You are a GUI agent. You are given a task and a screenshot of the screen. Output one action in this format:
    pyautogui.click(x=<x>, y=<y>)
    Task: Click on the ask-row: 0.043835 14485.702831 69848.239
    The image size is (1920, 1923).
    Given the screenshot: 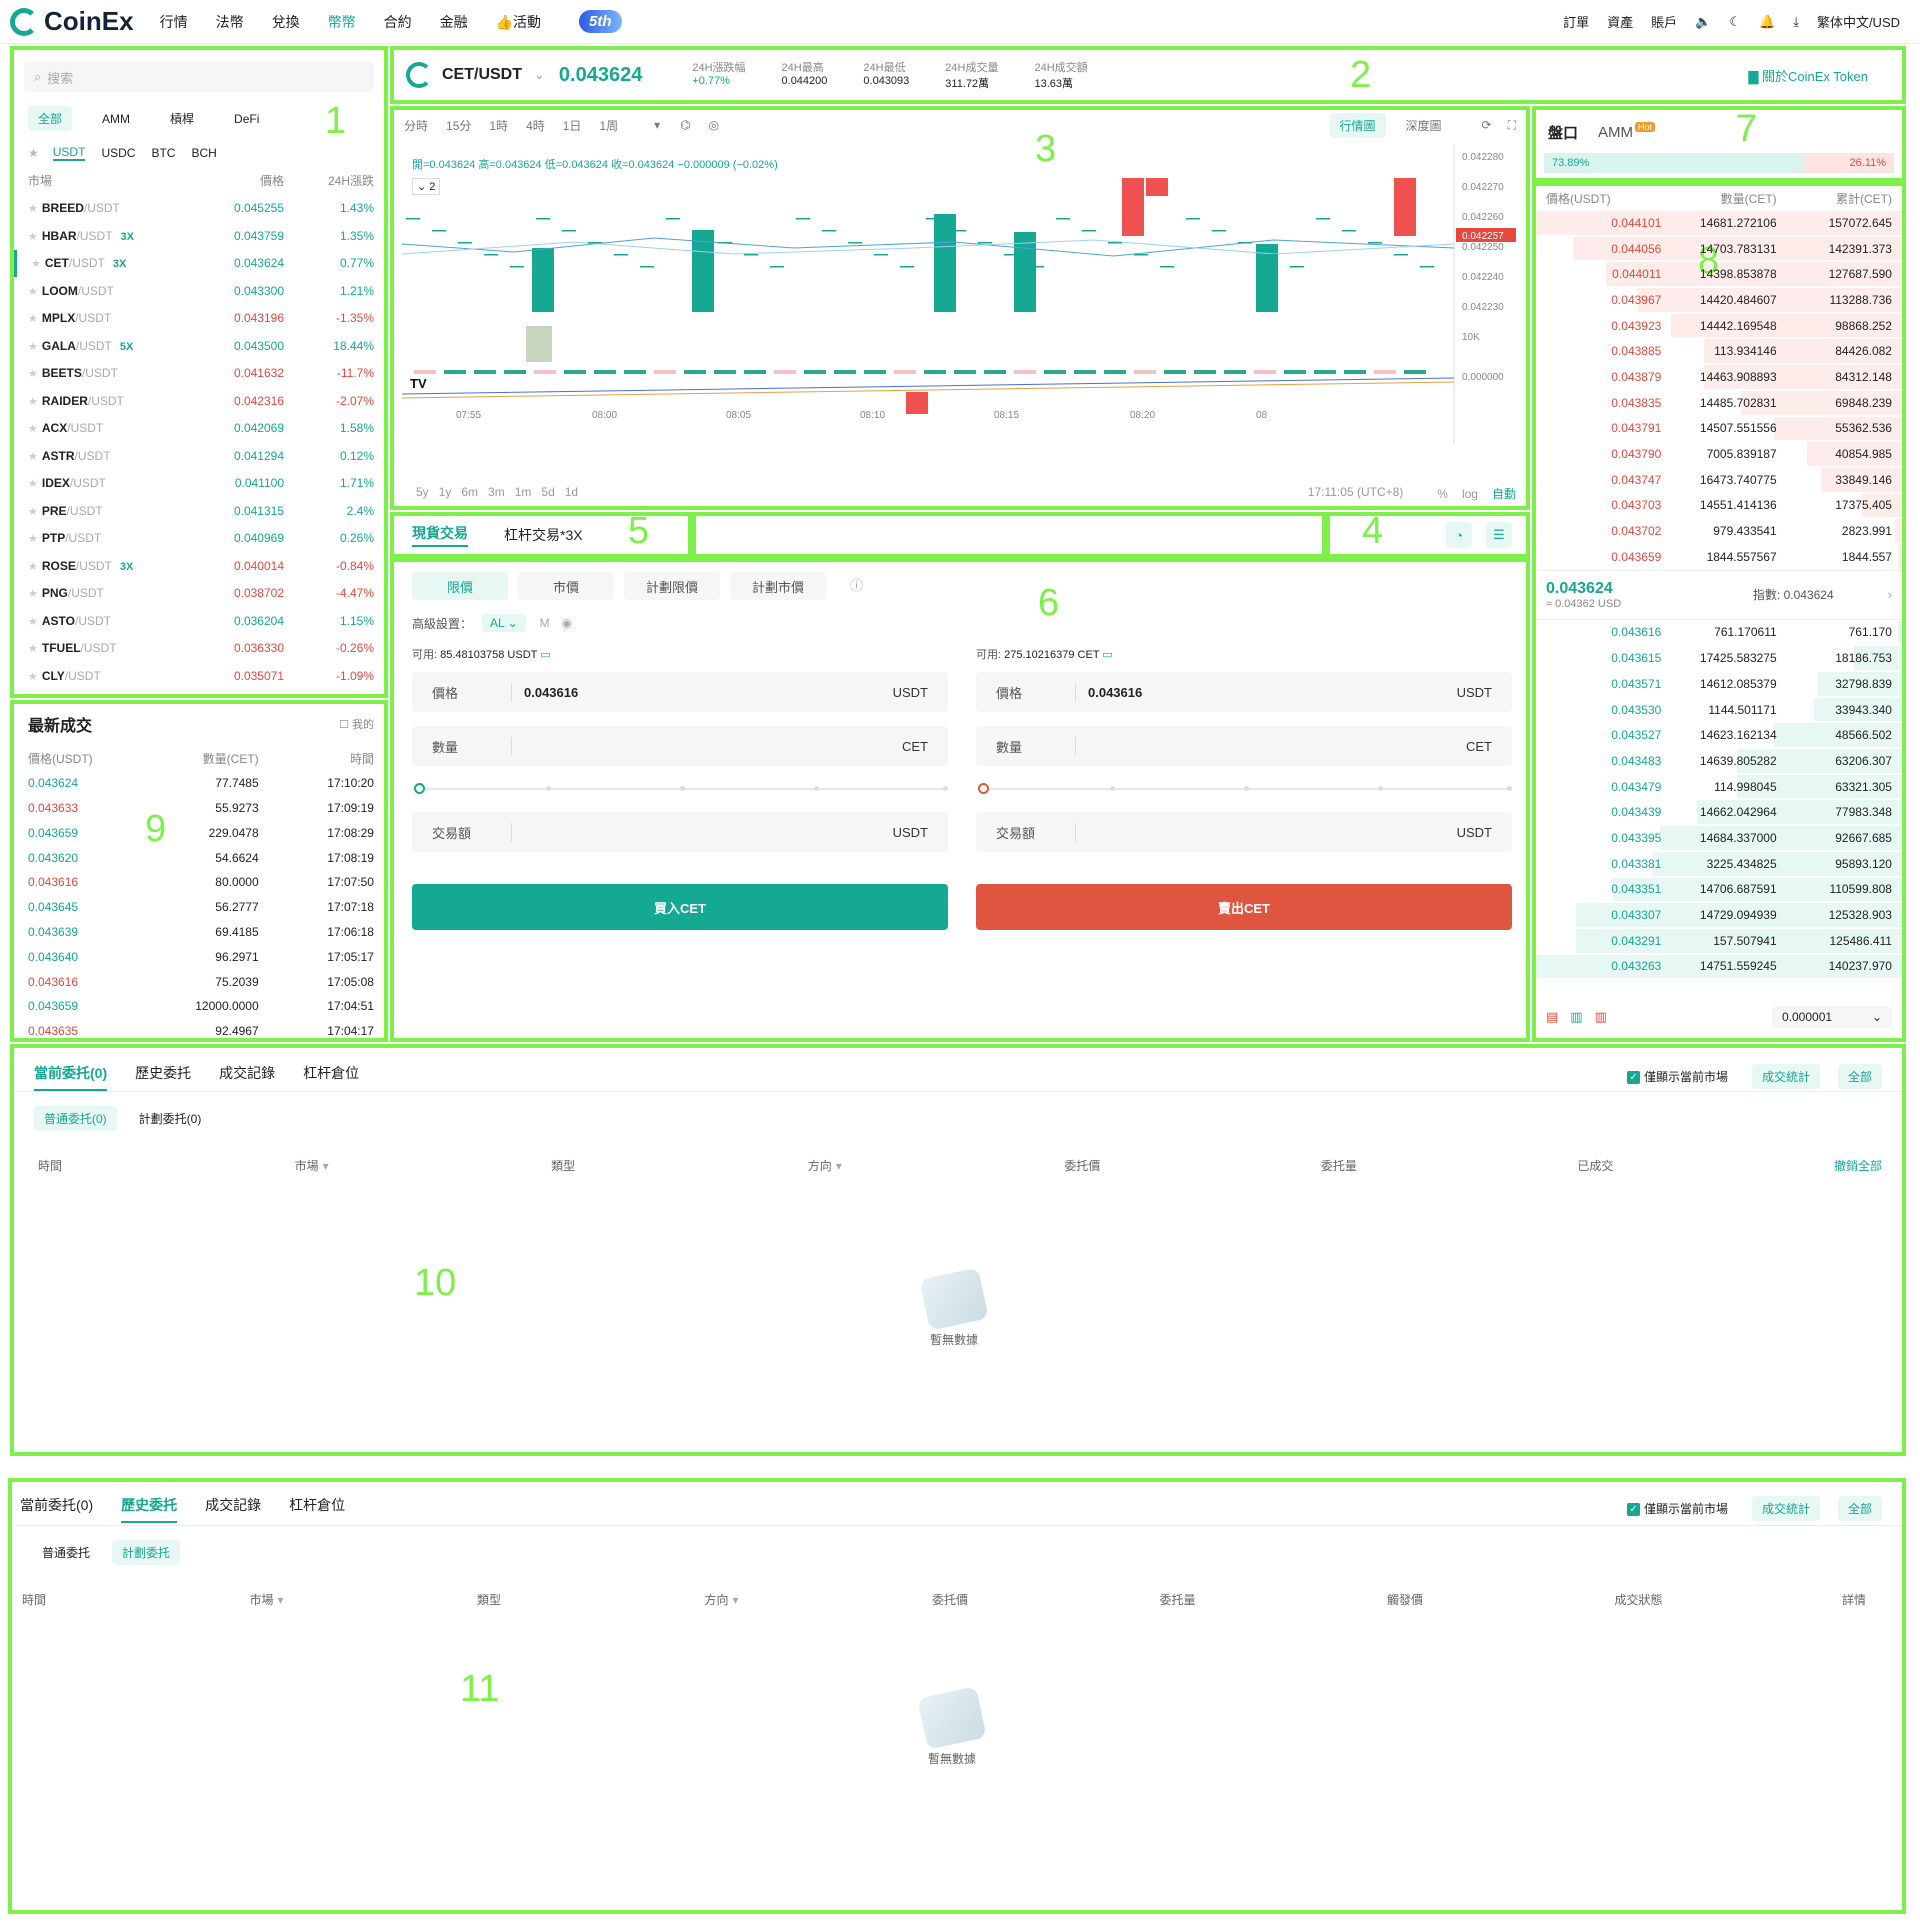 What is the action you would take?
    pyautogui.click(x=1719, y=403)
    